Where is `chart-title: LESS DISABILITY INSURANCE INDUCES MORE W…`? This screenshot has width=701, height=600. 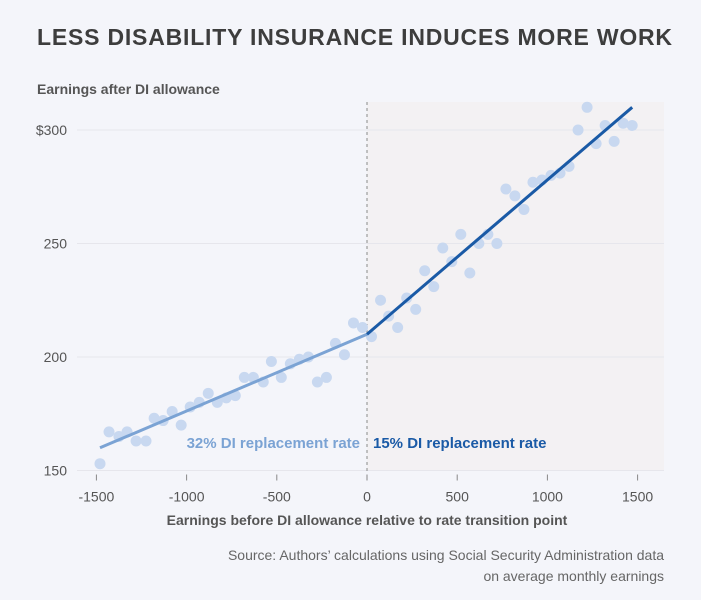
chart-title: LESS DISABILITY INSURANCE INDUCES MORE W… is located at coordinates (355, 37).